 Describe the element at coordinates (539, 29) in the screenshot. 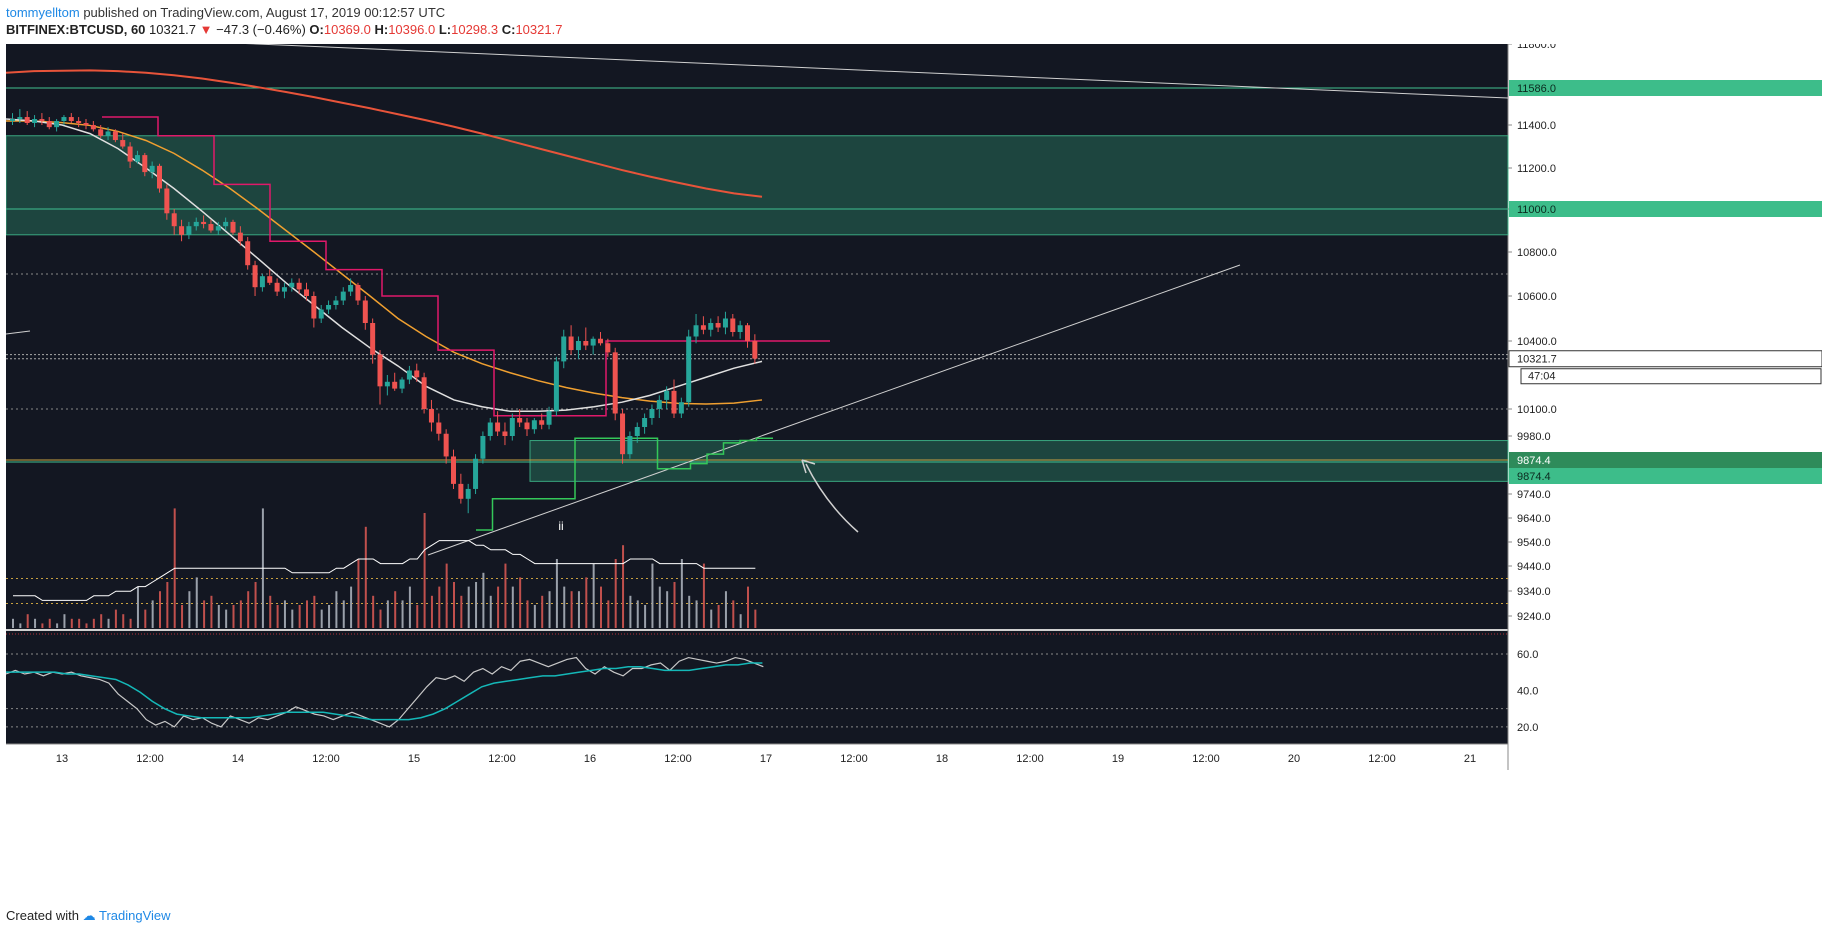

I see `close-value: 10321.7` at that location.